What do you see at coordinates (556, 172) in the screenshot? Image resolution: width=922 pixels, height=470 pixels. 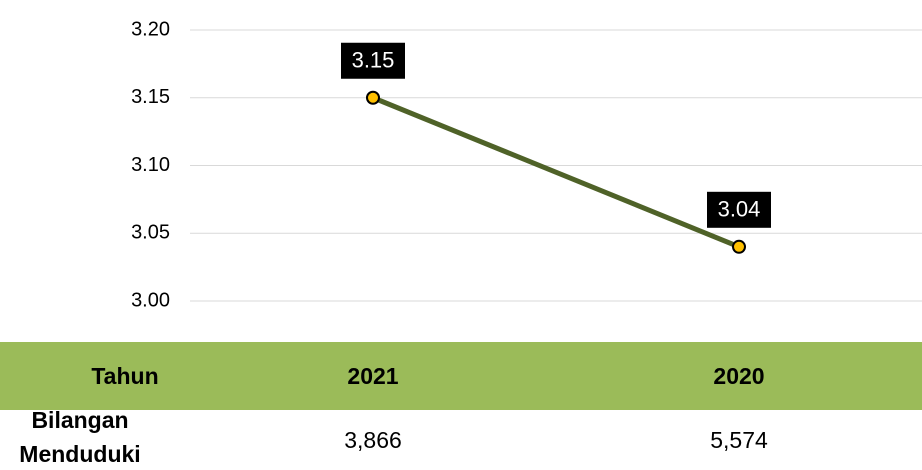 I see `line` at bounding box center [556, 172].